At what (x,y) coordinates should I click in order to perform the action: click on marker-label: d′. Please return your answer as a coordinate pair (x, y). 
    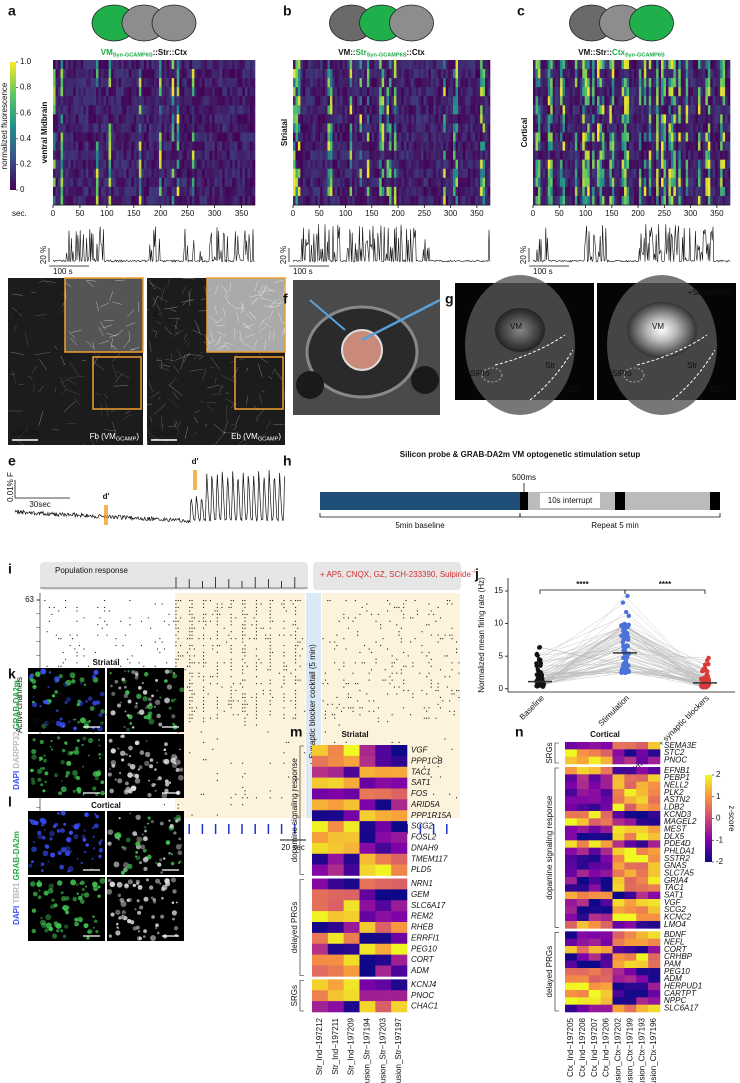
    Looking at the image, I should click on (106, 496).